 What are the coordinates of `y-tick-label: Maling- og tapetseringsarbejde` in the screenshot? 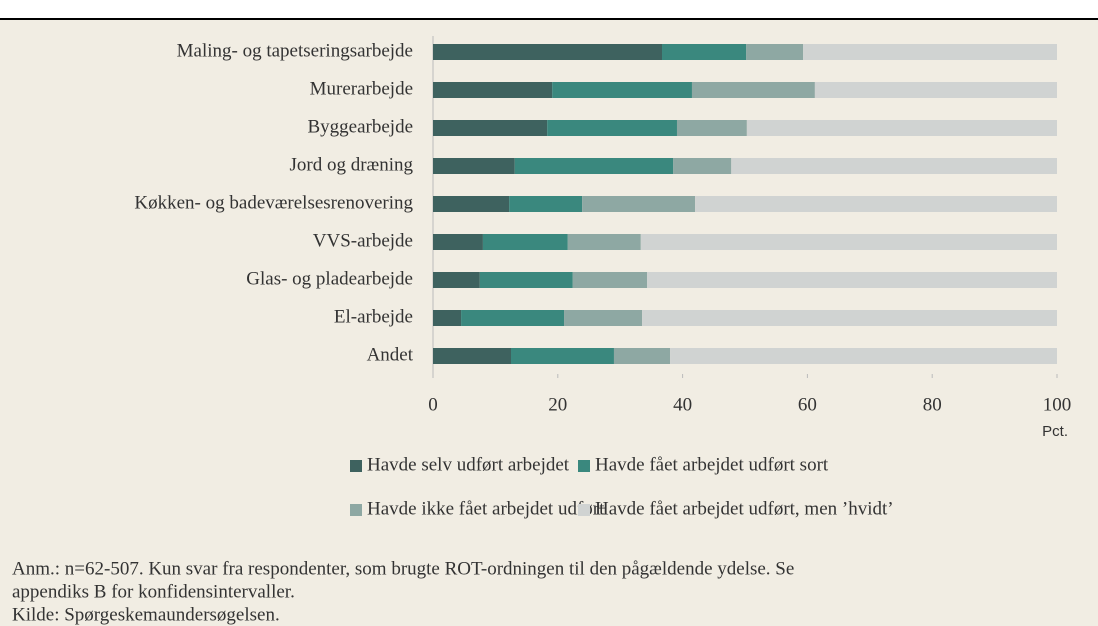 It's located at (295, 50).